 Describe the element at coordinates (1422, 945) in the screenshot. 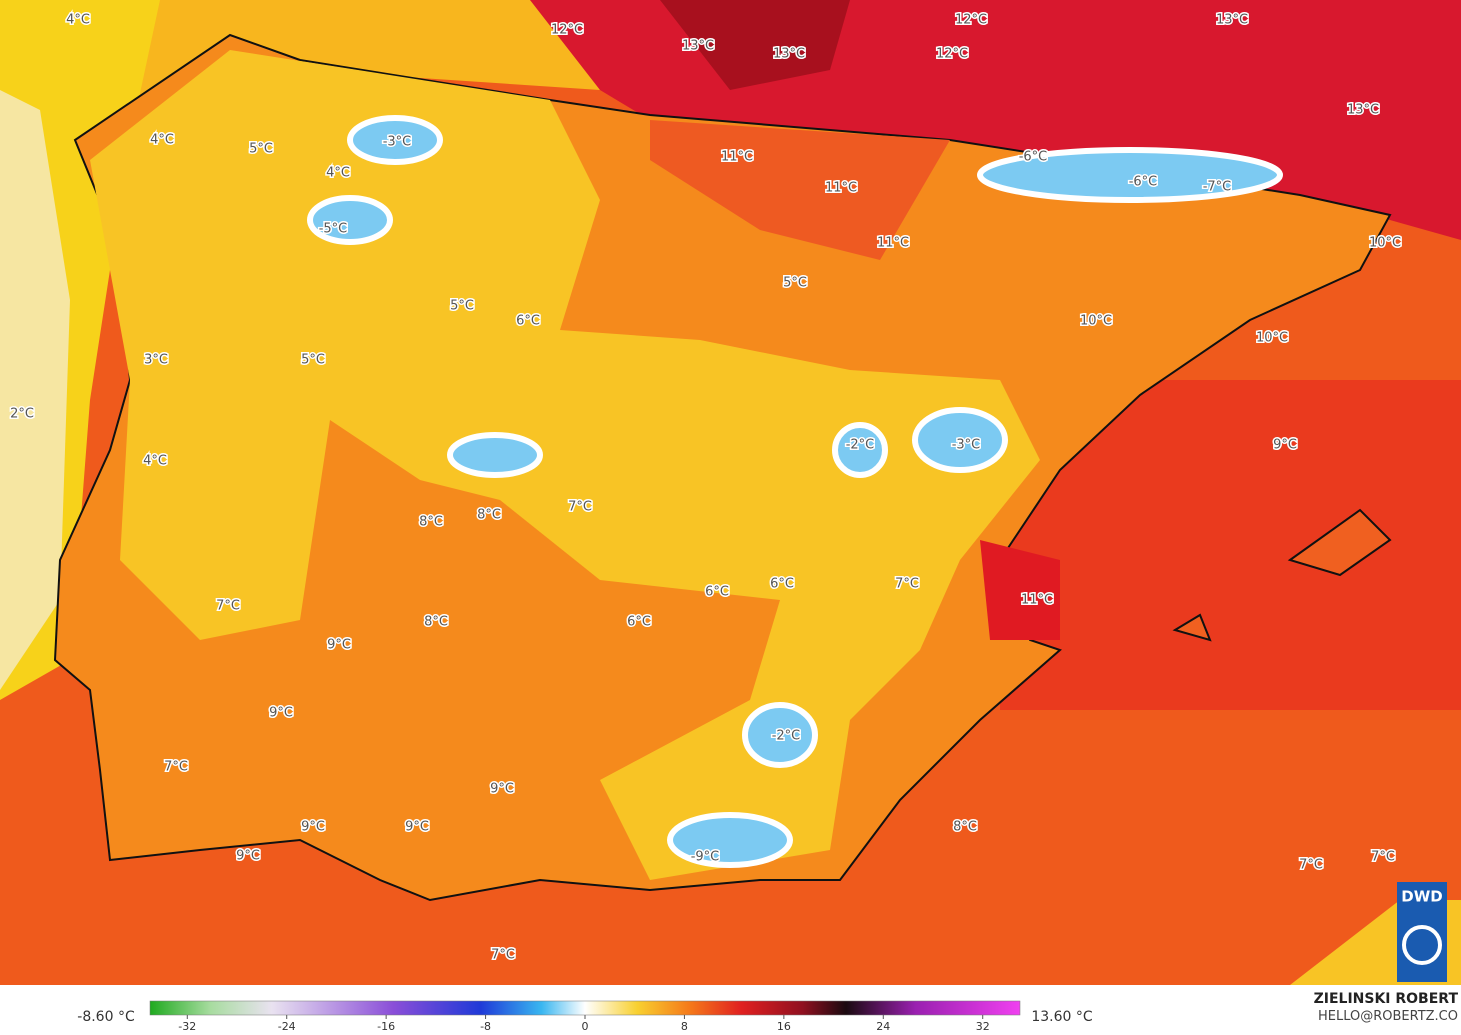

I see `logo-swirl` at that location.